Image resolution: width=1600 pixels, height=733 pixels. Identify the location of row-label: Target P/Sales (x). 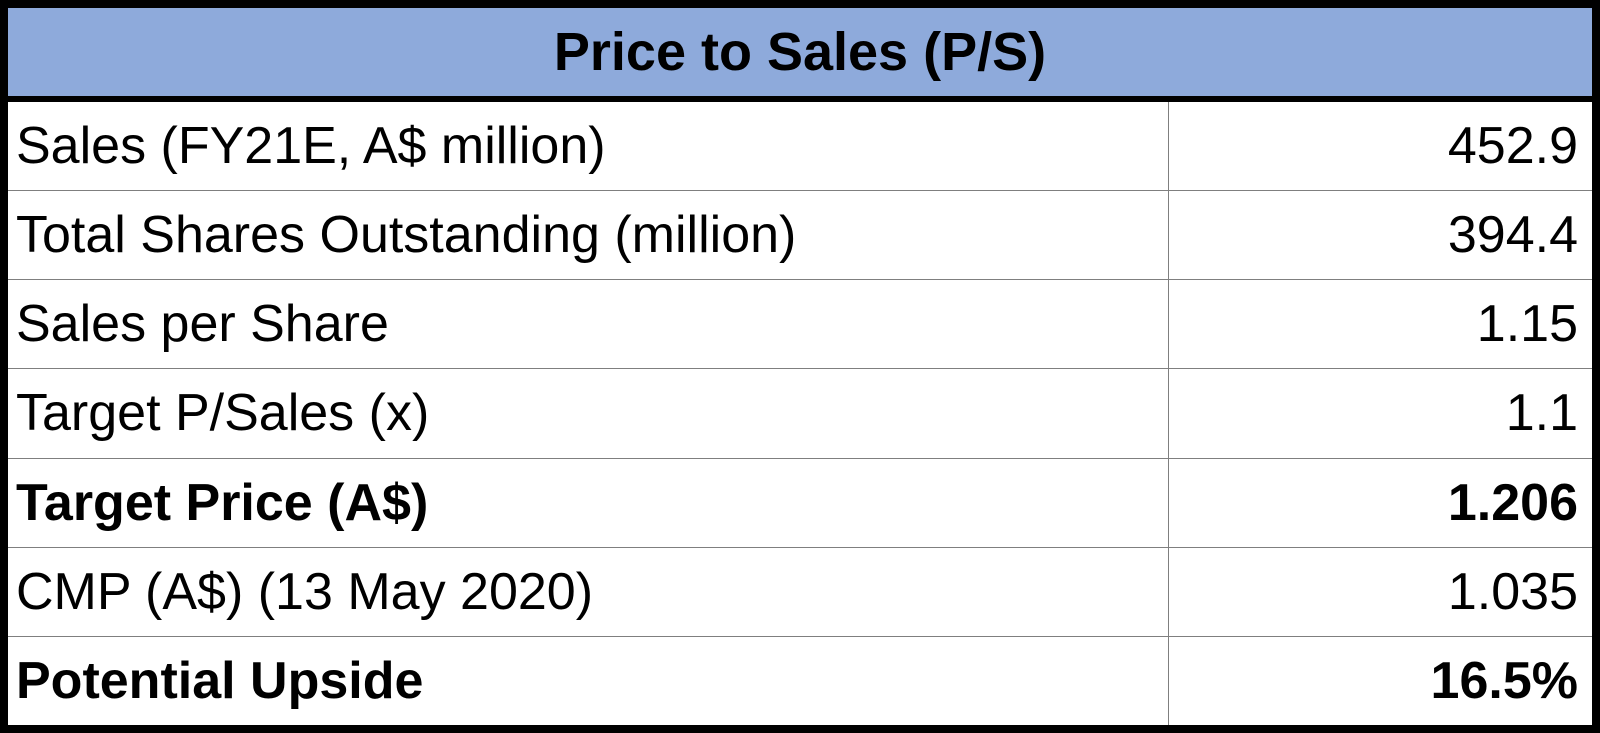
(588, 413).